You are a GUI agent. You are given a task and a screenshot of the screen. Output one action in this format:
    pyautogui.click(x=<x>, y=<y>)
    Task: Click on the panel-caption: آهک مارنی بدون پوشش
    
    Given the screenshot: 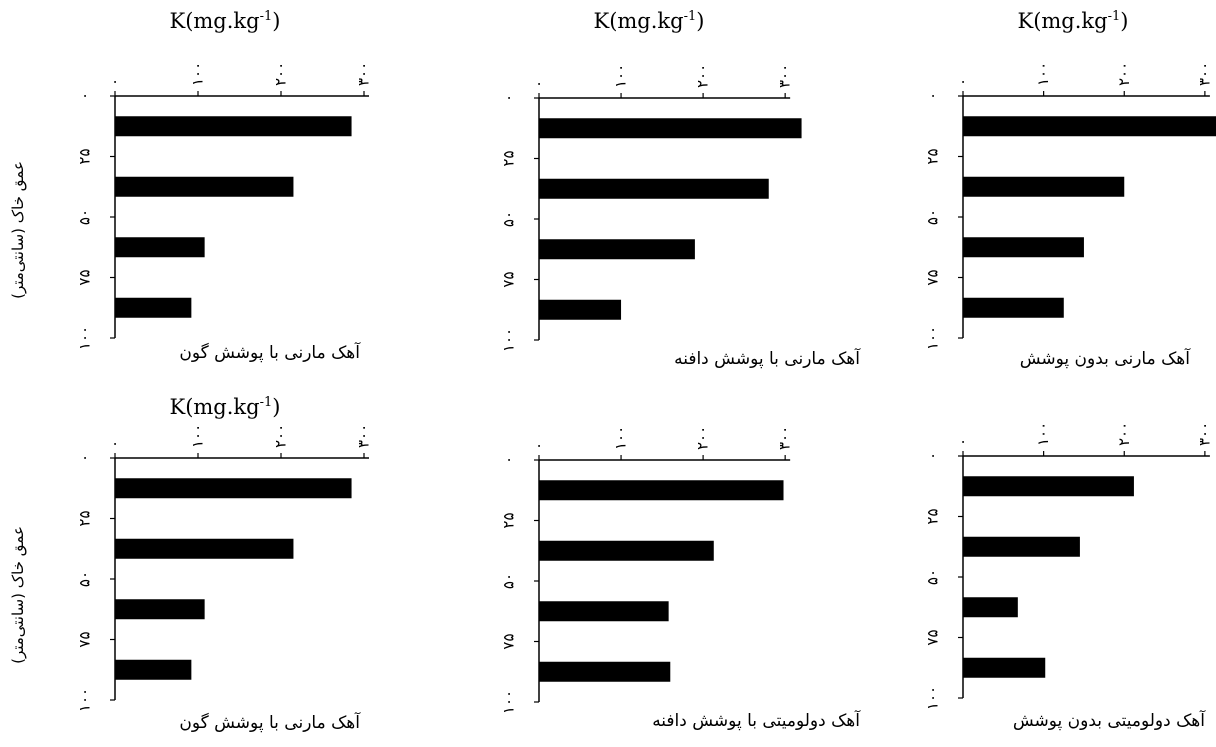 What is the action you would take?
    pyautogui.click(x=1106, y=358)
    